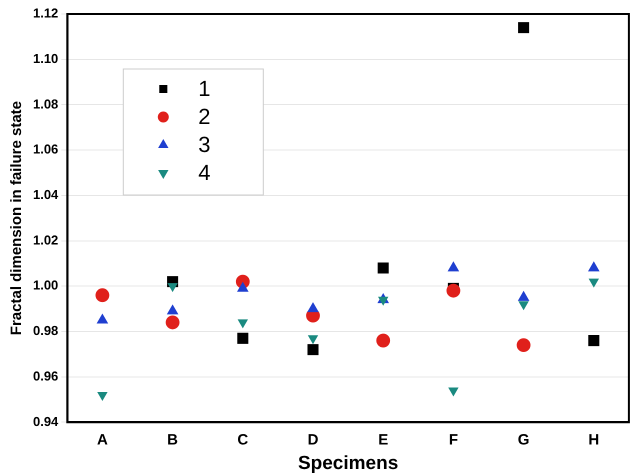 This screenshot has height=475, width=637. I want to click on y-tick-label: 0.98, so click(45, 330).